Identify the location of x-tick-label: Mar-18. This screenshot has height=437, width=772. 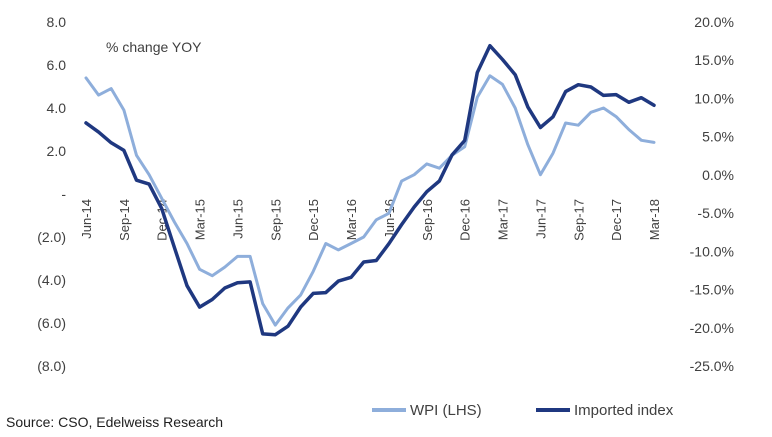
(654, 219).